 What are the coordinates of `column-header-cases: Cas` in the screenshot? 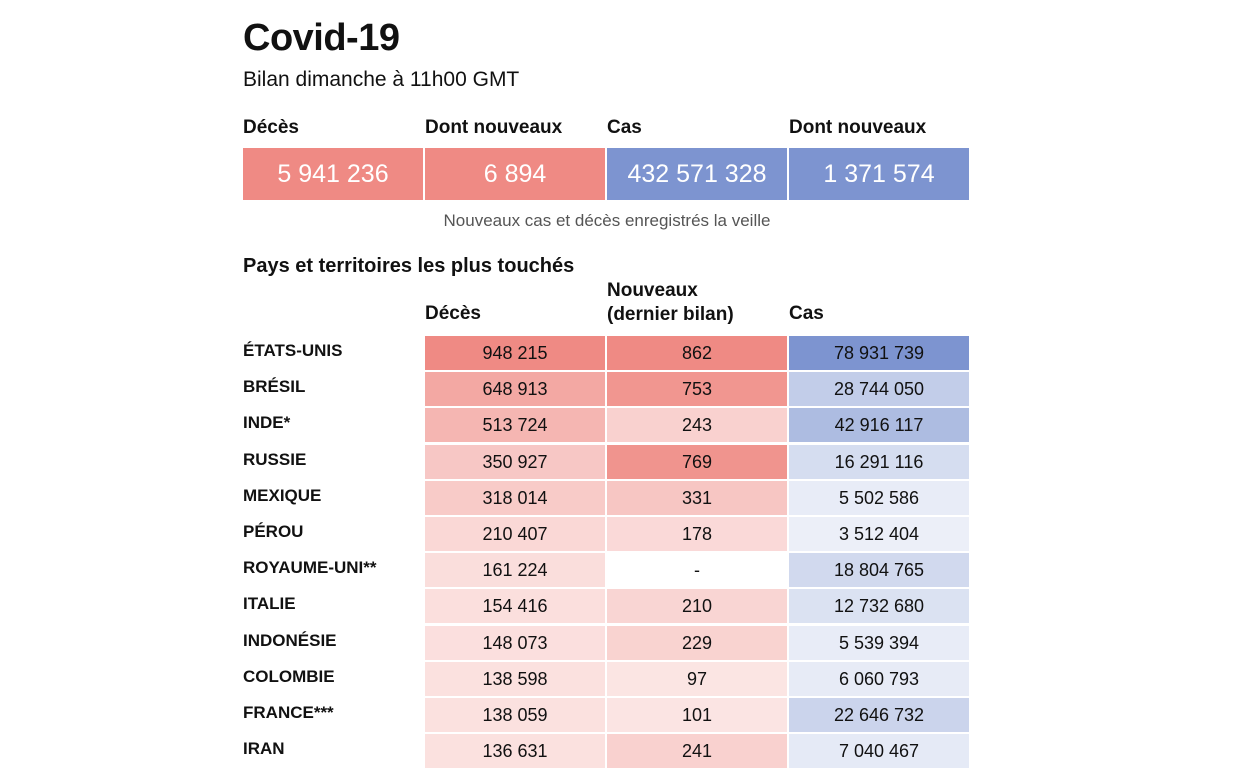 It's located at (806, 314).